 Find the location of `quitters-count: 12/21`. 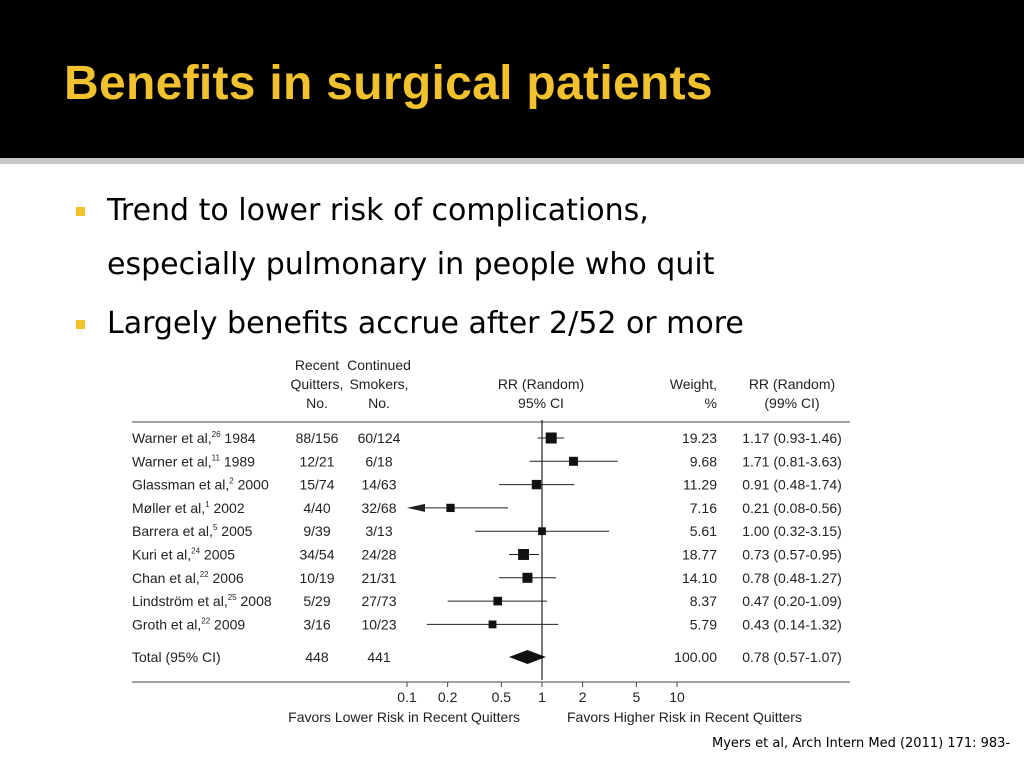

quitters-count: 12/21 is located at coordinates (316, 461).